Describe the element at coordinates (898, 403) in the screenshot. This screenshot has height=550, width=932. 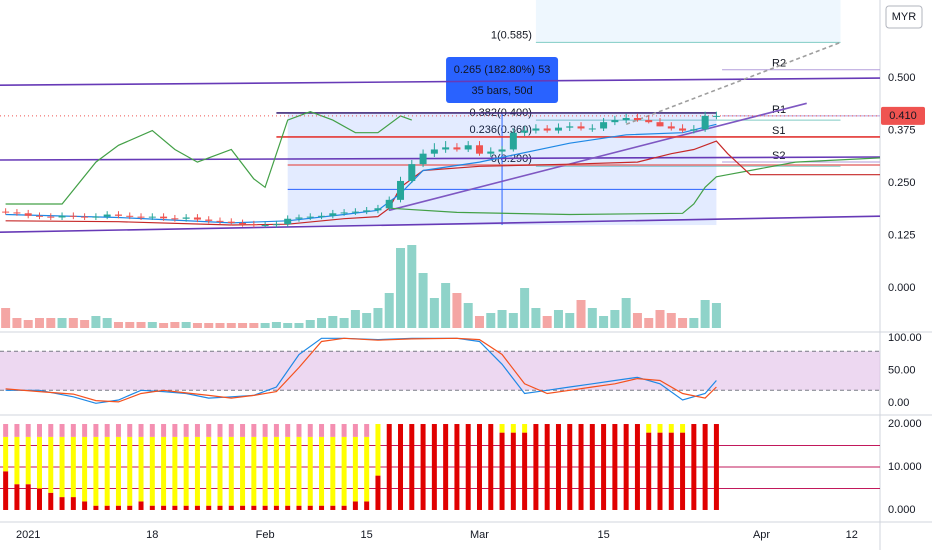
I see `y-tick-label: 0.00` at that location.